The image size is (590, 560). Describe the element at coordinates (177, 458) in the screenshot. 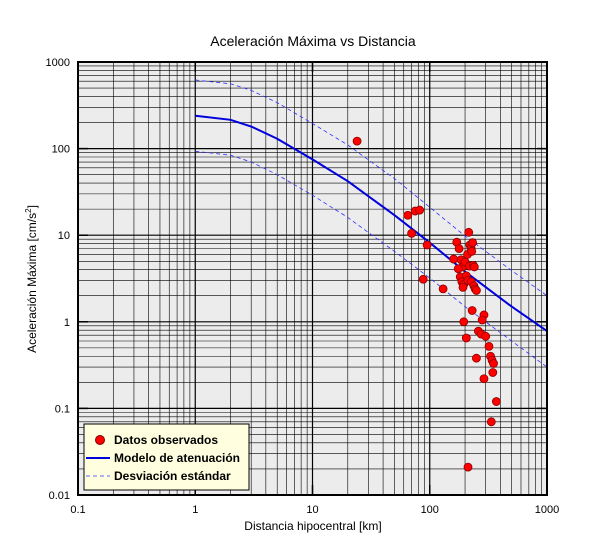

I see `legend-label-modelo: Modelo de atenuación` at that location.